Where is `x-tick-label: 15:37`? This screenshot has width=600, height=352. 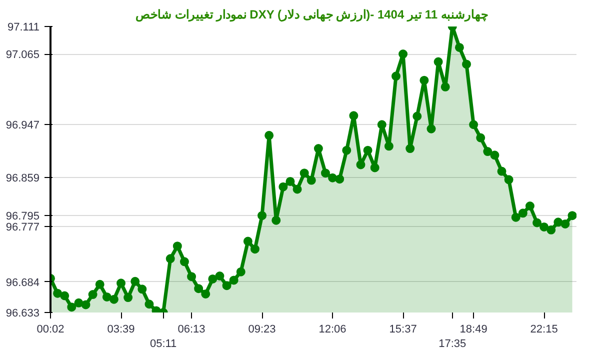
x-tick-label: 15:37 is located at coordinates (403, 330).